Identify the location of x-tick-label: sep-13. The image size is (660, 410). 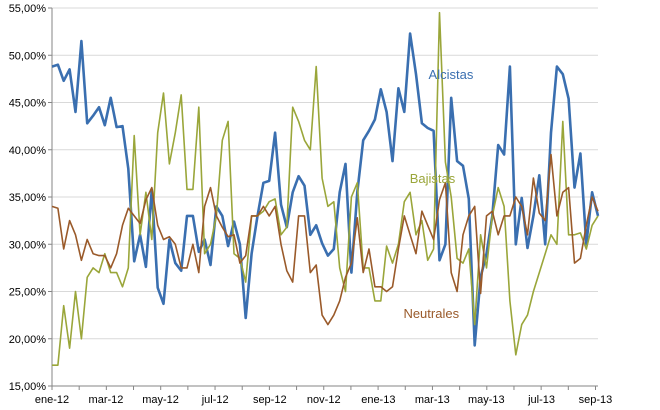
(596, 400).